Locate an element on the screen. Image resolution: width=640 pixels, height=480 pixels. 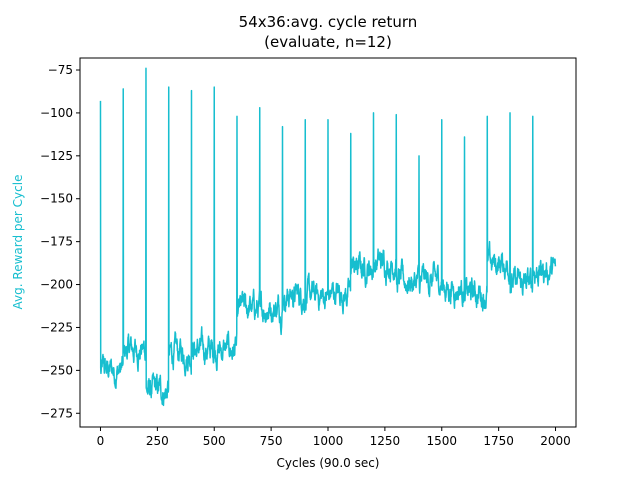
y-tick-label: −225 is located at coordinates (56, 327).